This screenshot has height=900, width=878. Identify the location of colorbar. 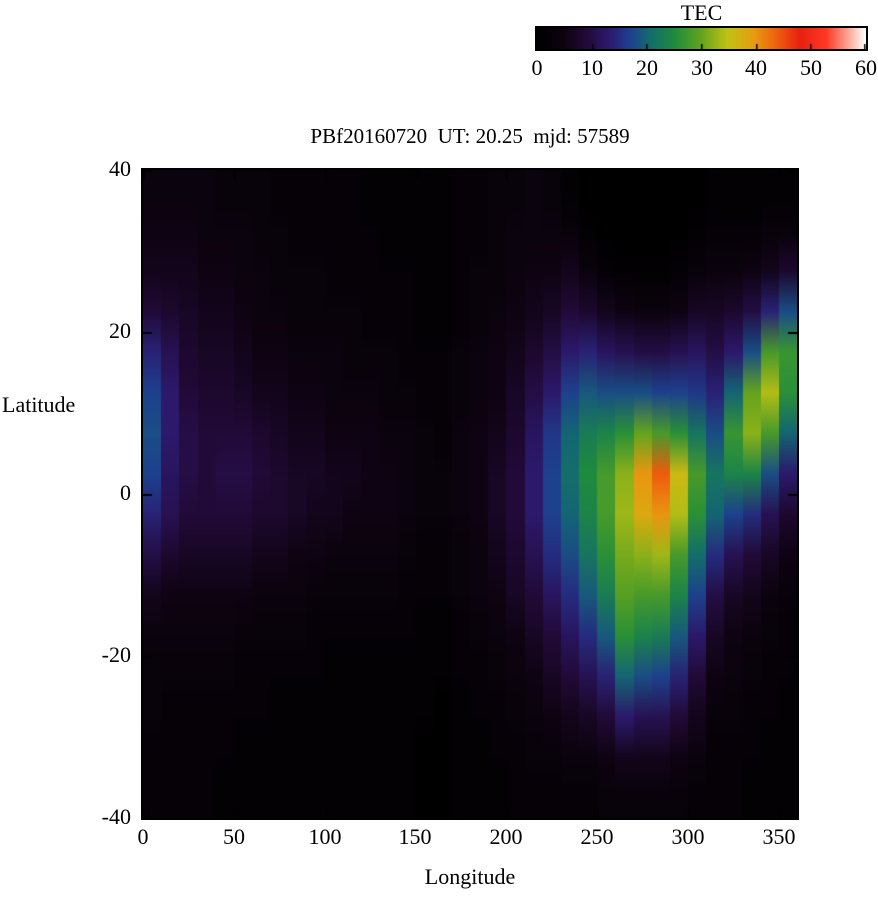
(701, 38).